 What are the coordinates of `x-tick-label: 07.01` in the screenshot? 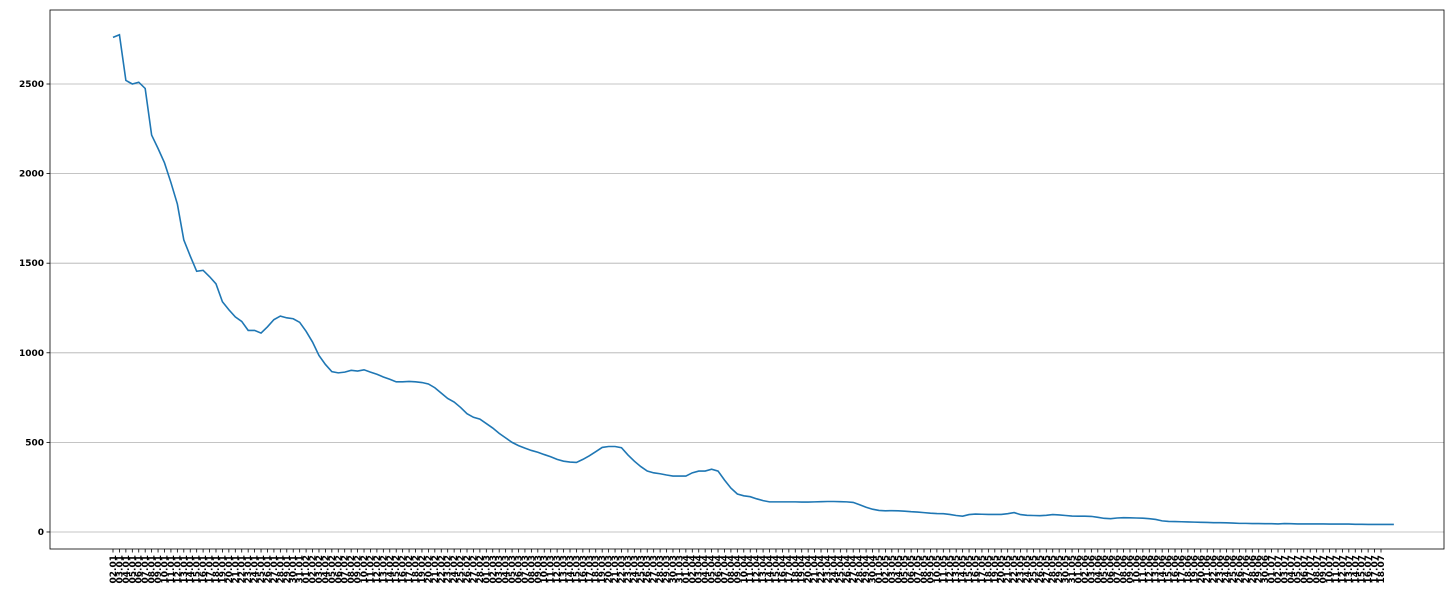 It's located at (146, 569).